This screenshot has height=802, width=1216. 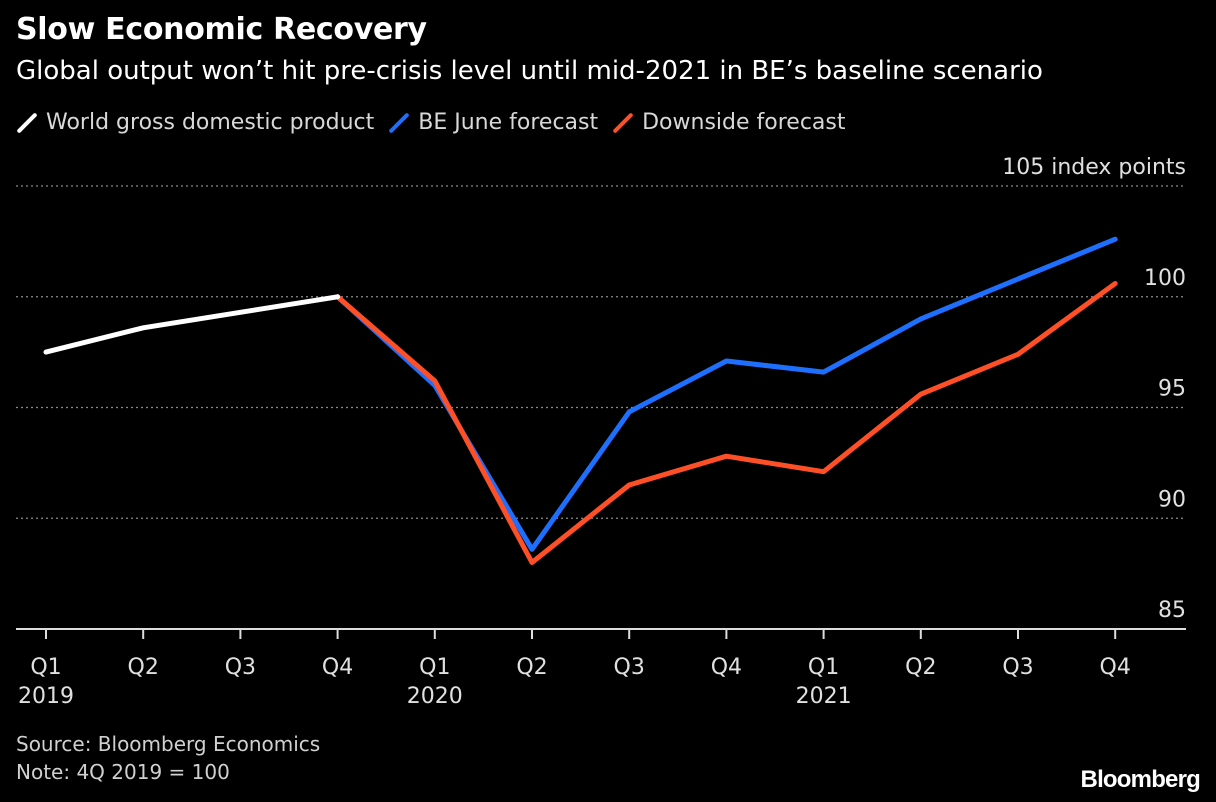 What do you see at coordinates (168, 744) in the screenshot?
I see `source-note: Source: Bloomberg Economics` at bounding box center [168, 744].